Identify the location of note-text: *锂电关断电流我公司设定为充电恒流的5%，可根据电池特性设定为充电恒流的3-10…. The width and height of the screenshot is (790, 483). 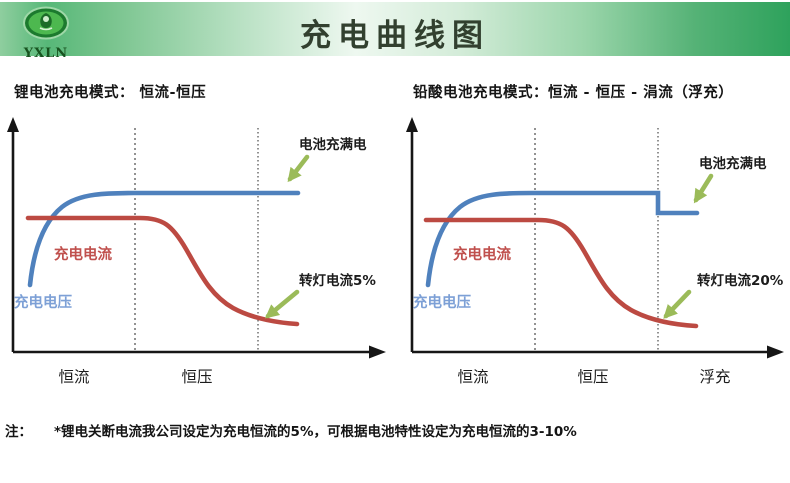
(315, 432).